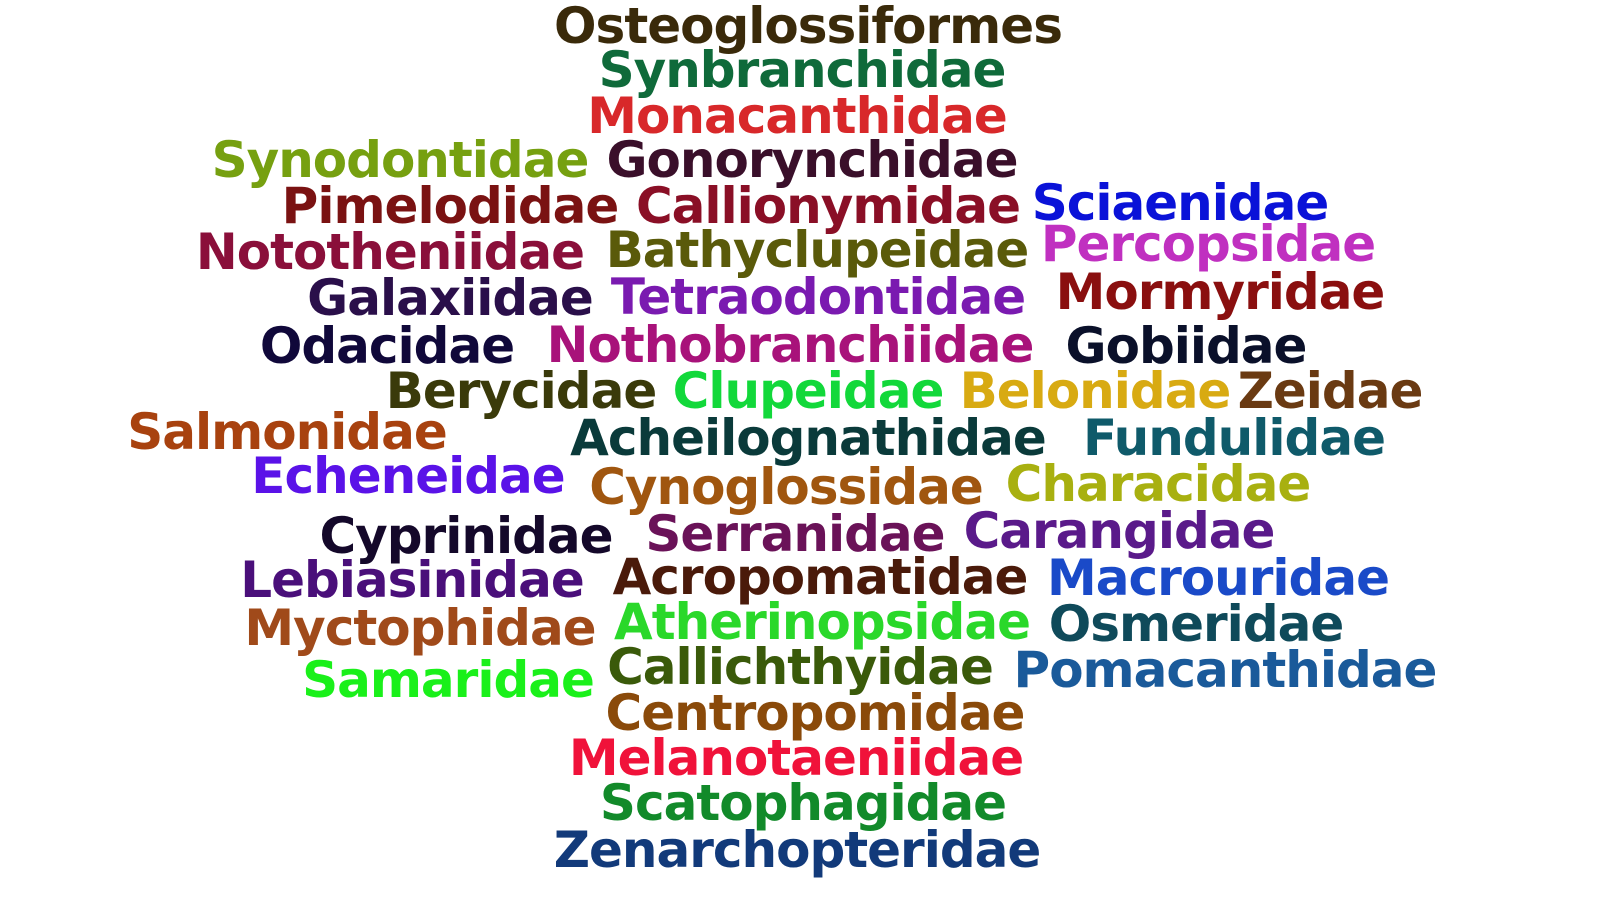 The image size is (1600, 900). What do you see at coordinates (828, 206) in the screenshot?
I see `cloud-word-callionymidae: Callionymidae` at bounding box center [828, 206].